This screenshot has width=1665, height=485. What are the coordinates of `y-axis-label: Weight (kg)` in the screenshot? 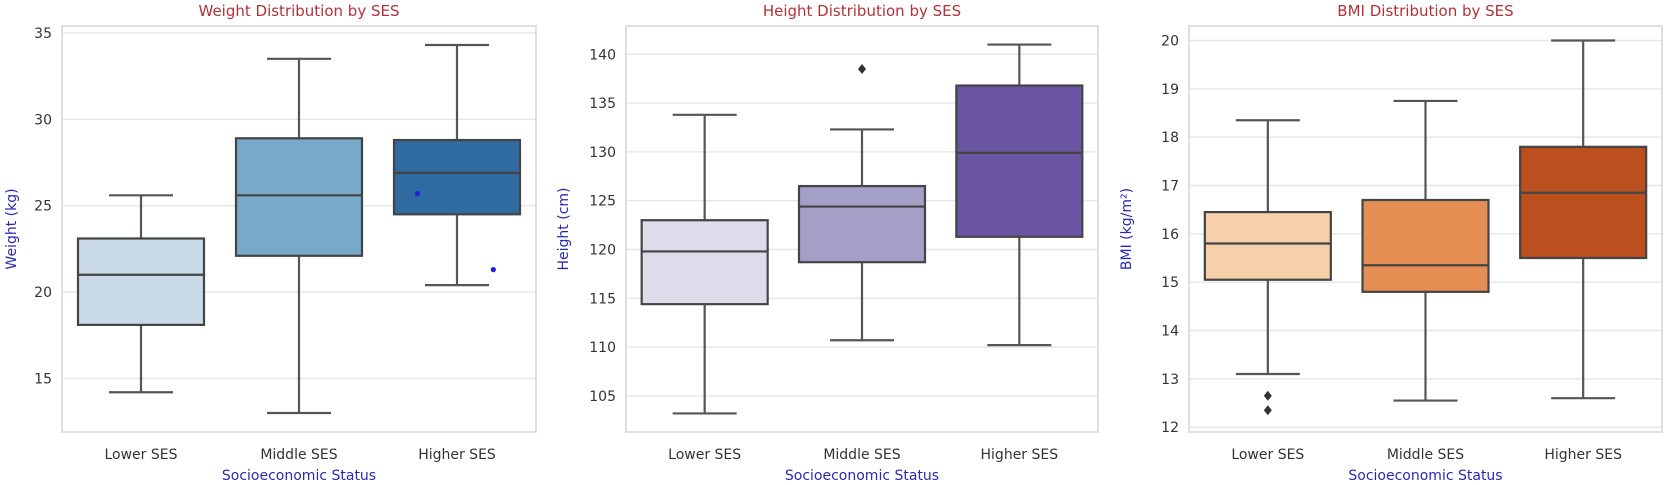 It's located at (12, 228).